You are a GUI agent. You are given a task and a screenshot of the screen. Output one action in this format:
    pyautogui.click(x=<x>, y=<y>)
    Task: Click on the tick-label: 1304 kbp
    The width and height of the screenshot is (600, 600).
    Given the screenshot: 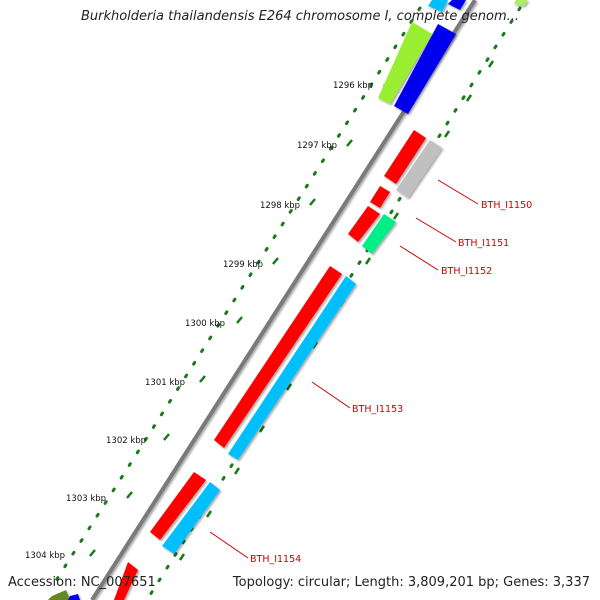 What is the action you would take?
    pyautogui.click(x=45, y=556)
    